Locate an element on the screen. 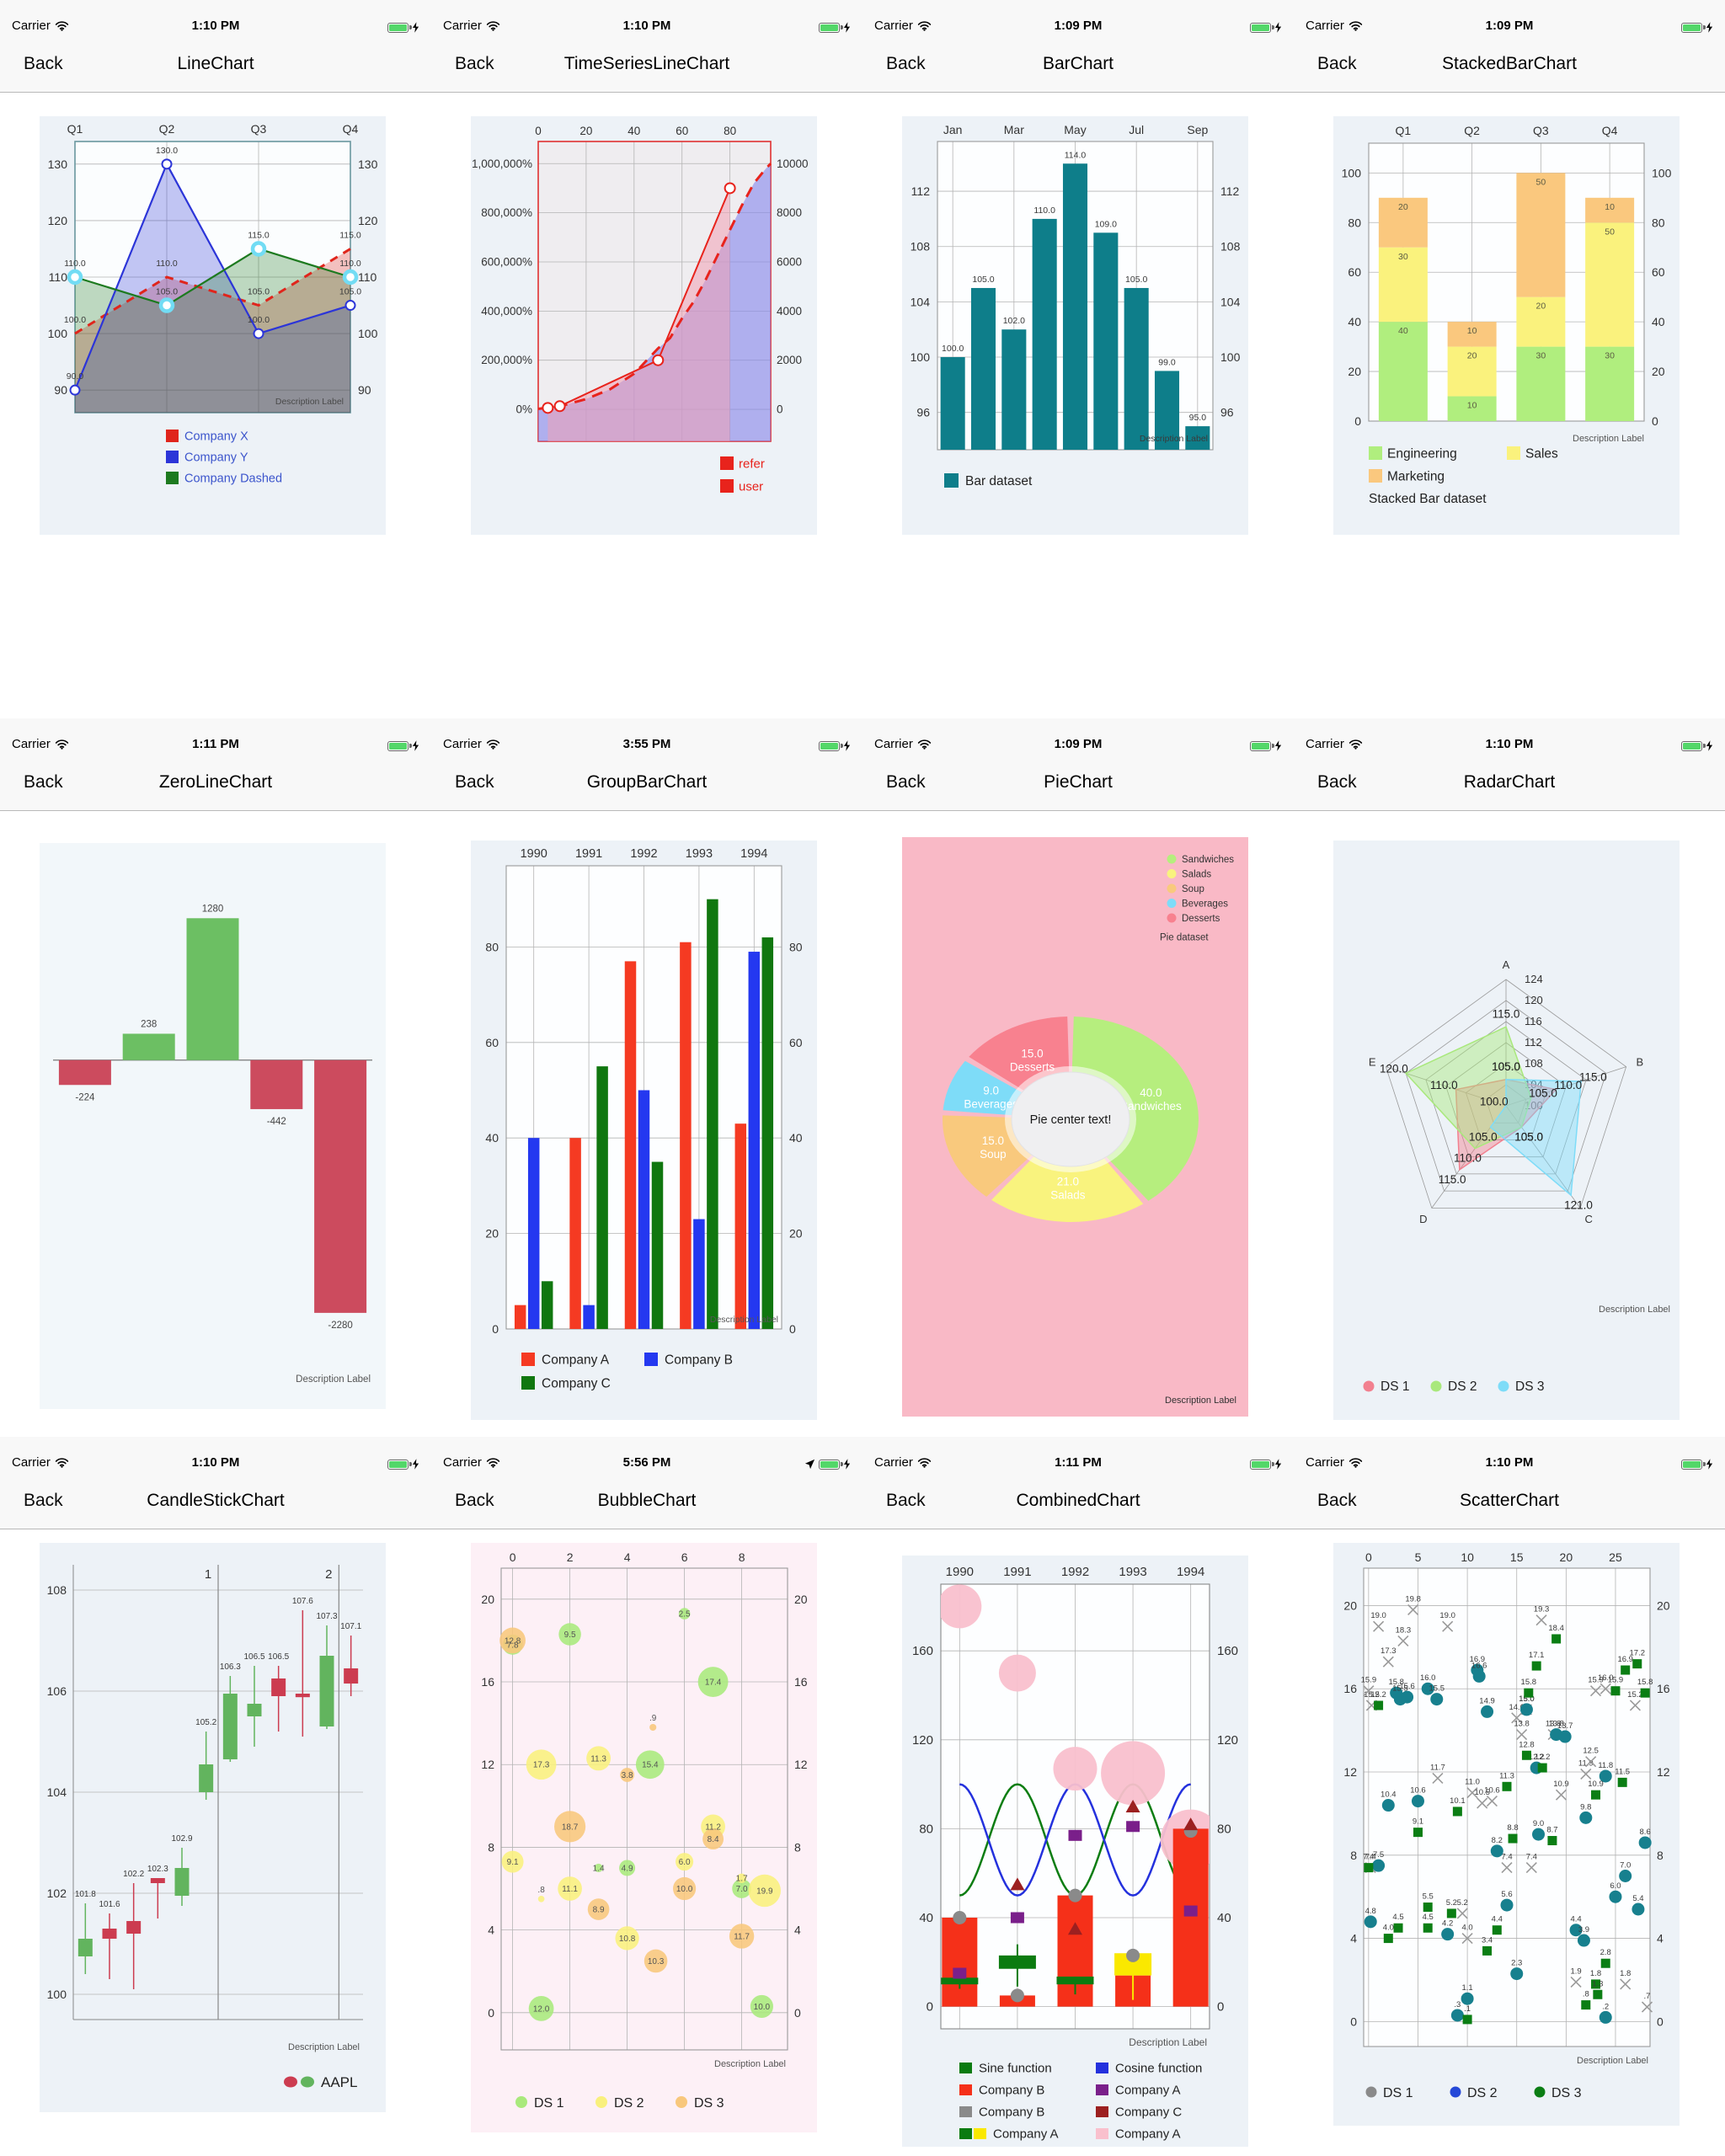 This screenshot has height=2156, width=1725. svg-text: 4.8 is located at coordinates (1370, 1911).